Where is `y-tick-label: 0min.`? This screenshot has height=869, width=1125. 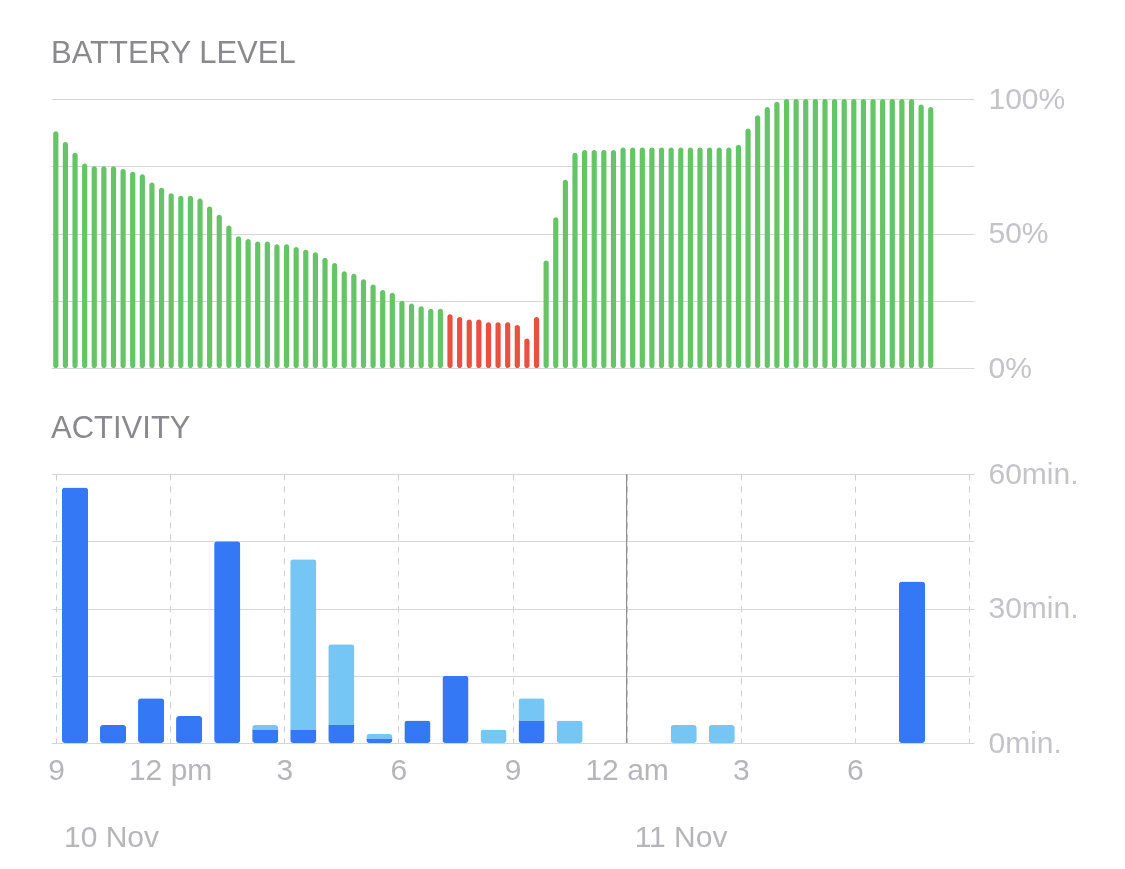 y-tick-label: 0min. is located at coordinates (1025, 742).